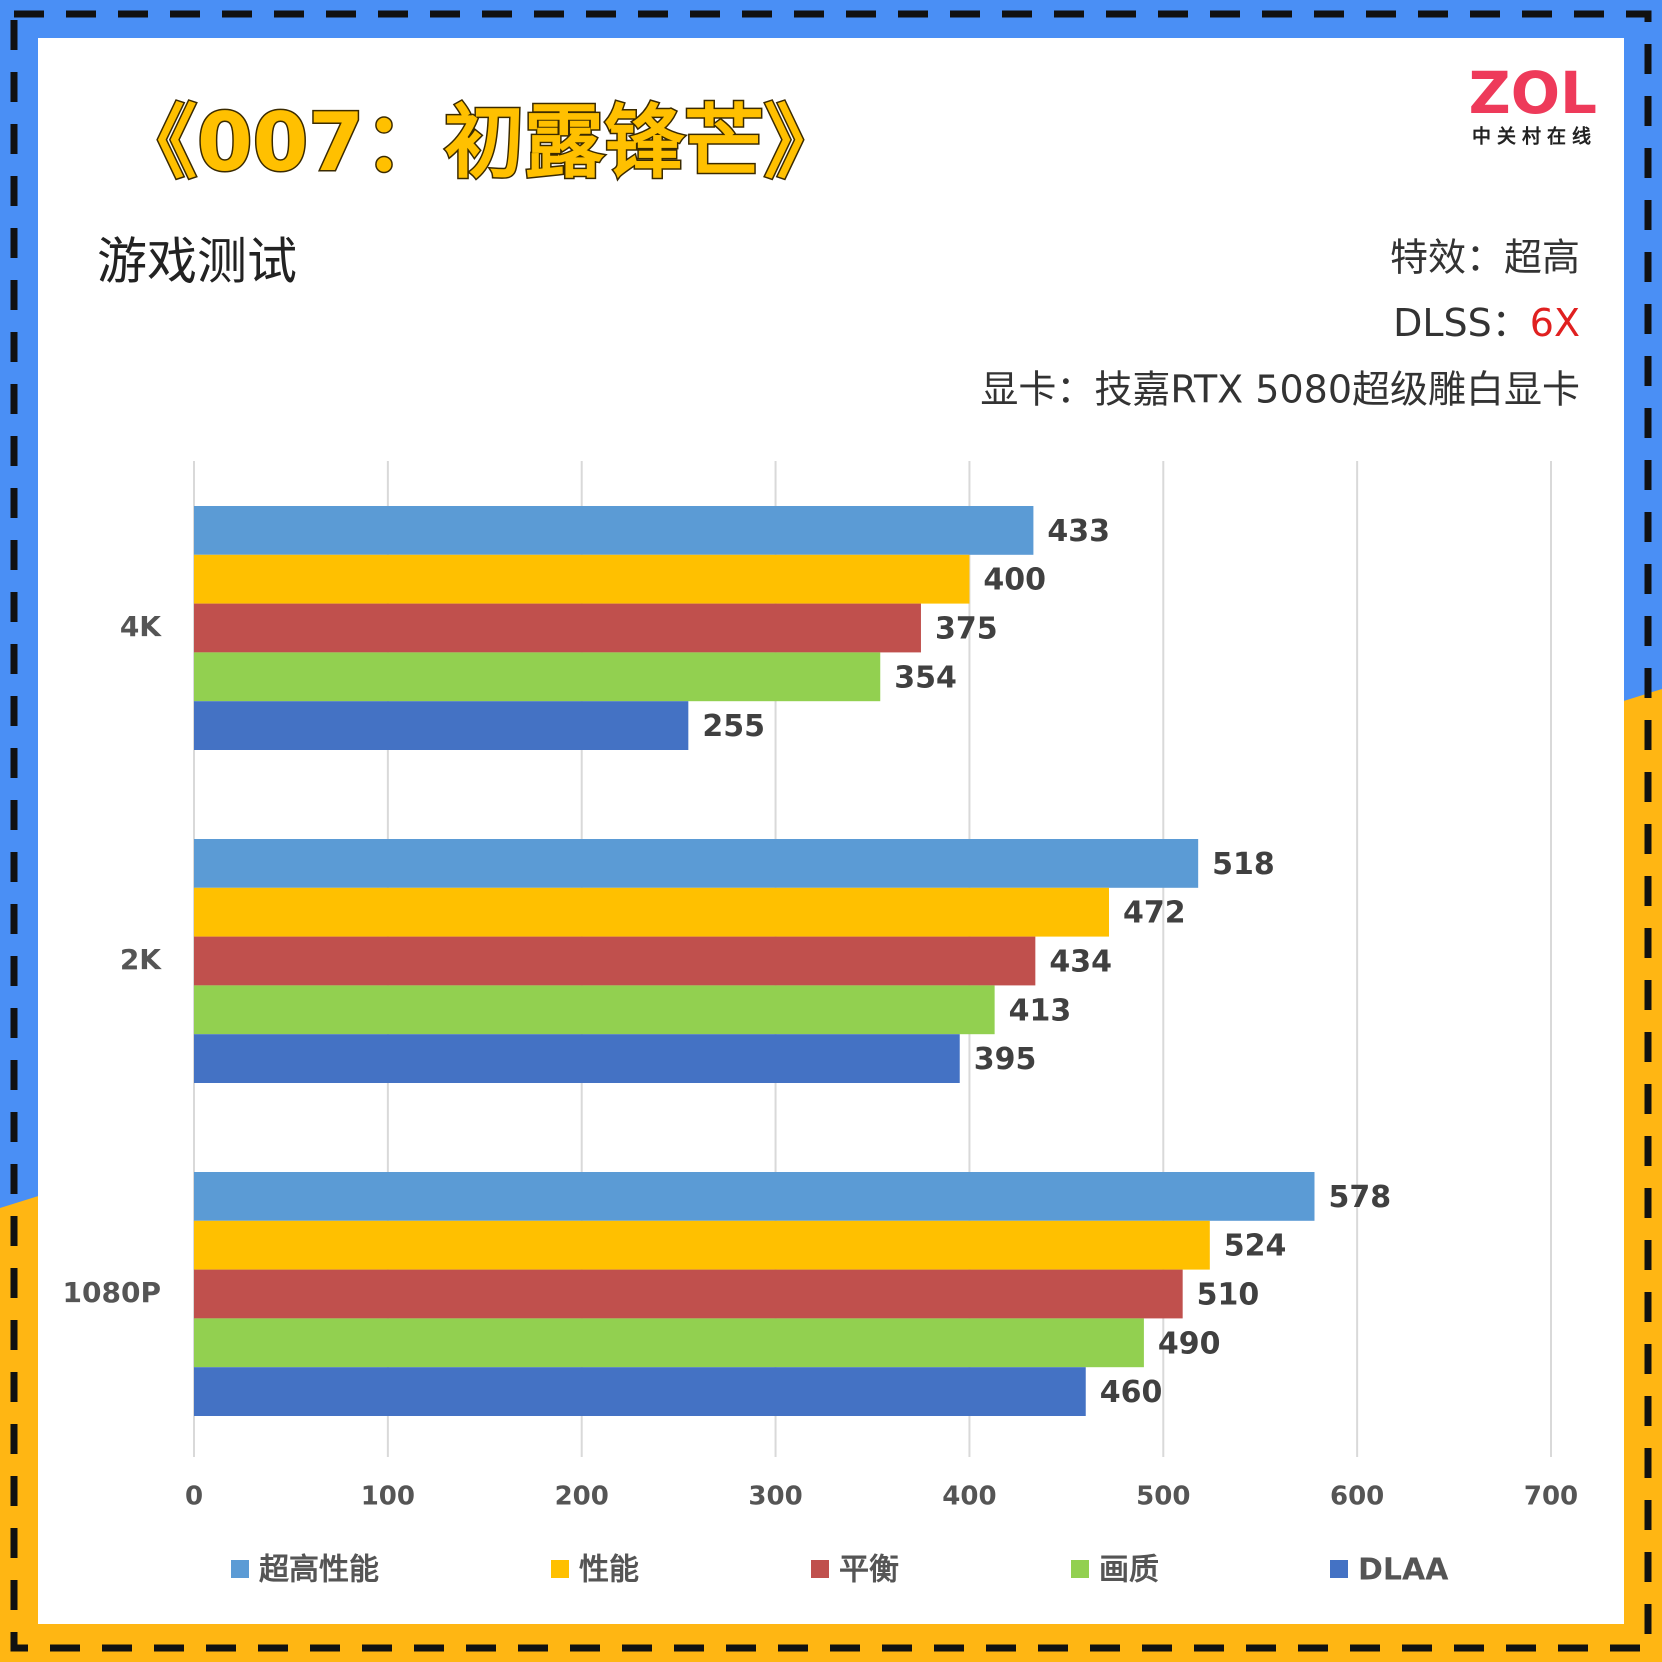 The width and height of the screenshot is (1662, 1662). I want to click on value-label: 578, so click(1359, 1197).